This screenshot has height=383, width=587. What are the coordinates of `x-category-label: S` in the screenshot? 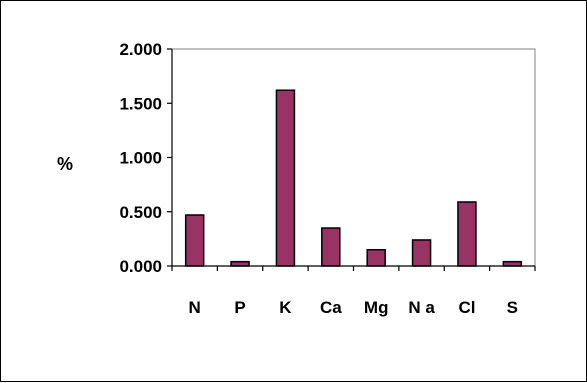 It's located at (512, 307).